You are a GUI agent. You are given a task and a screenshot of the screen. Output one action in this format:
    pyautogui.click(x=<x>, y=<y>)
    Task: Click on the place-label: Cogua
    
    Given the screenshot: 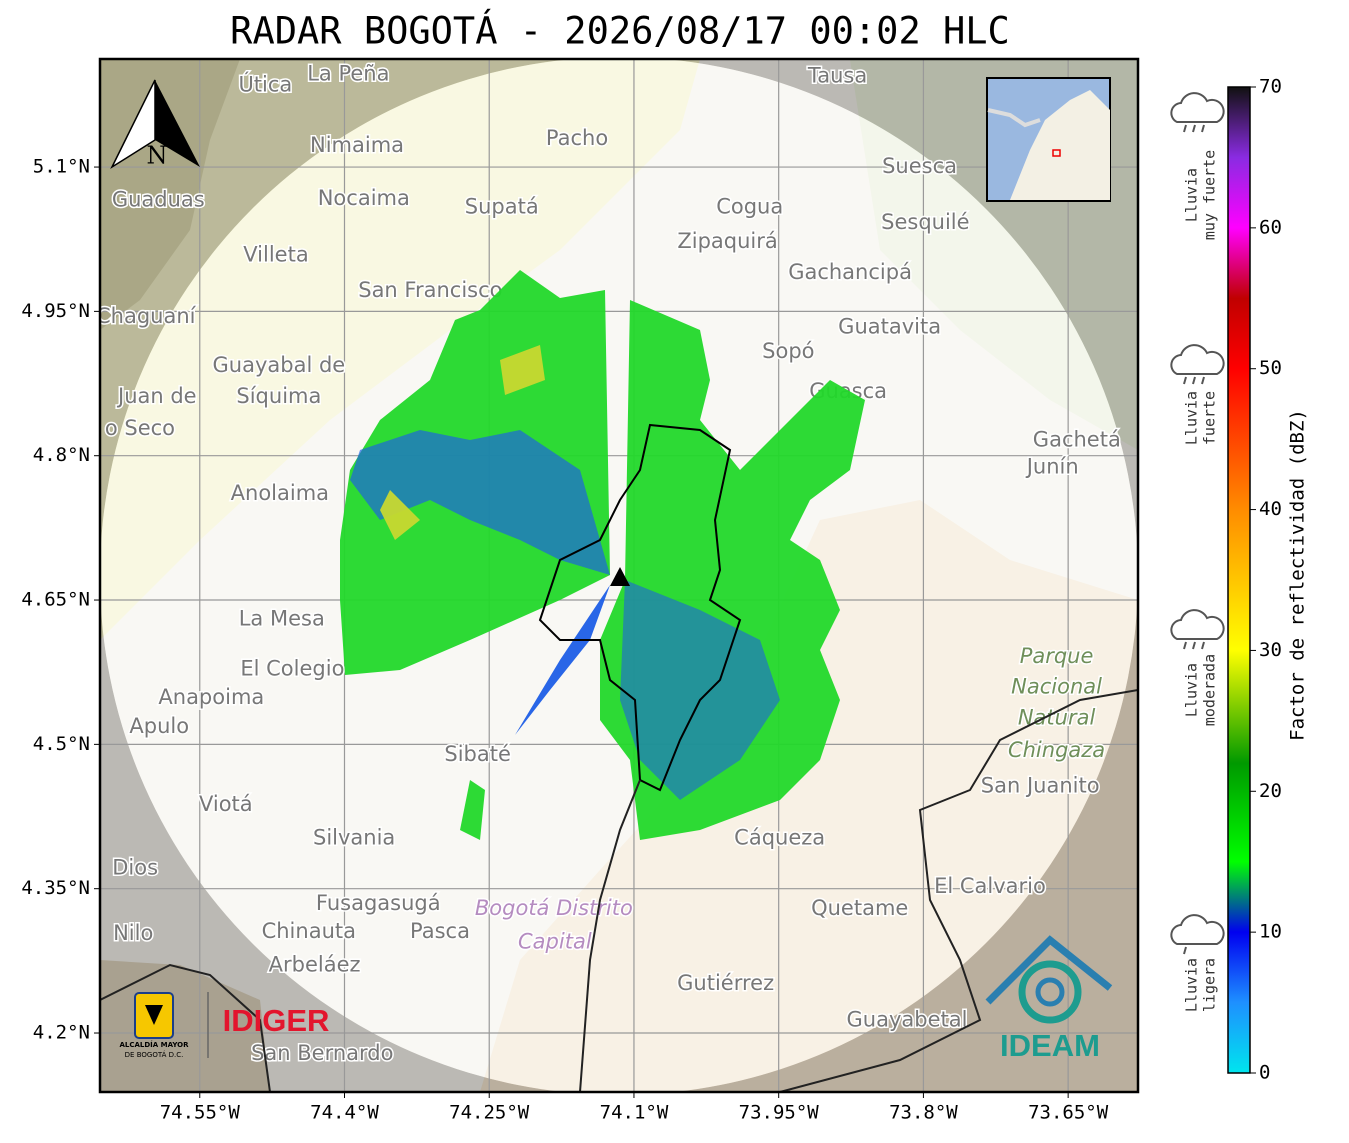 What is the action you would take?
    pyautogui.click(x=749, y=206)
    